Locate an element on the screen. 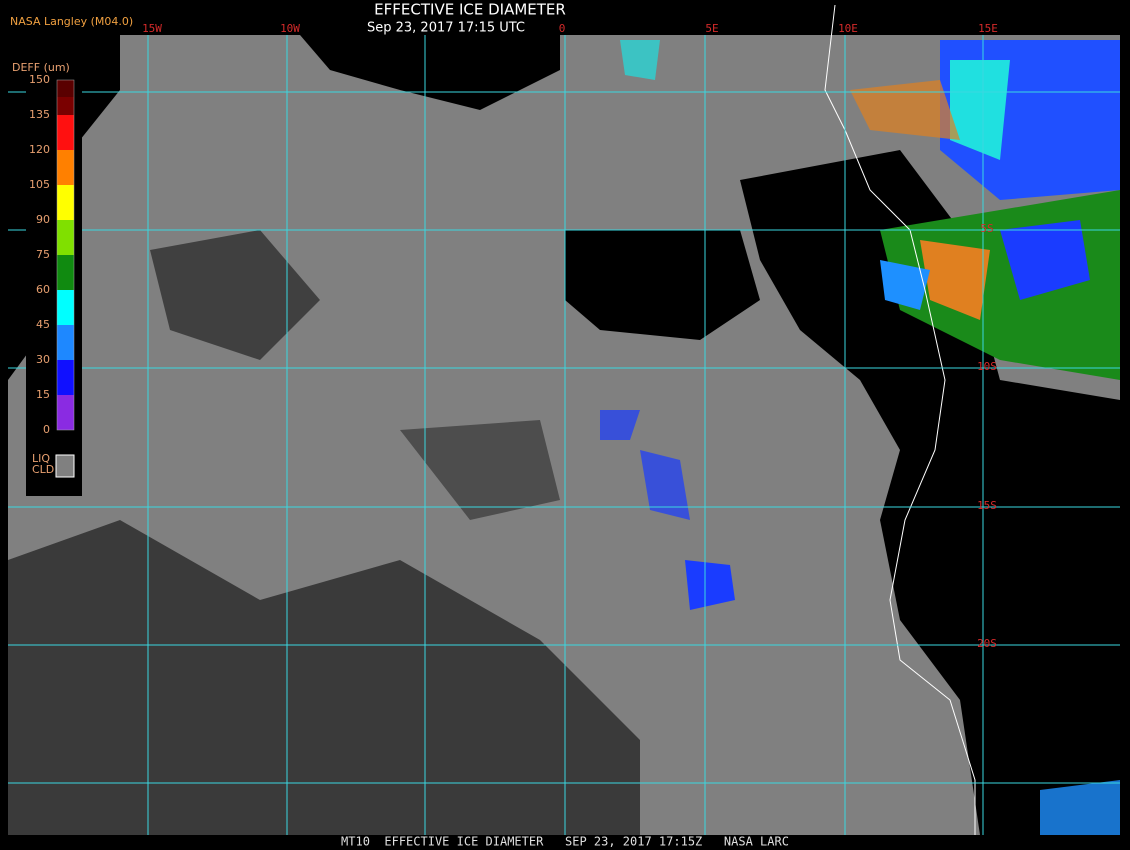 The height and width of the screenshot is (850, 1130). longitude-label: 0 is located at coordinates (562, 28).